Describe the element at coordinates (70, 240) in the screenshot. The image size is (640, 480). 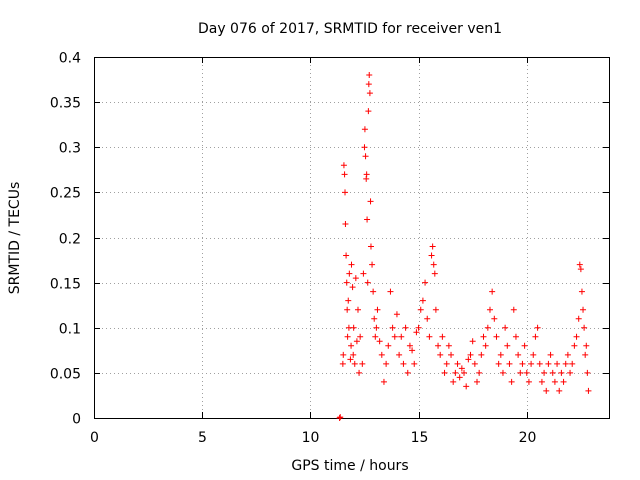
I see `y-tick-label: 0.2` at that location.